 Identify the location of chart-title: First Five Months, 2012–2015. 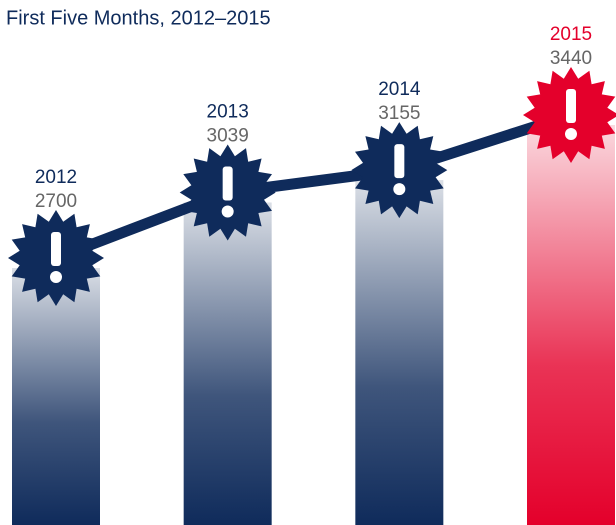
(138, 18).